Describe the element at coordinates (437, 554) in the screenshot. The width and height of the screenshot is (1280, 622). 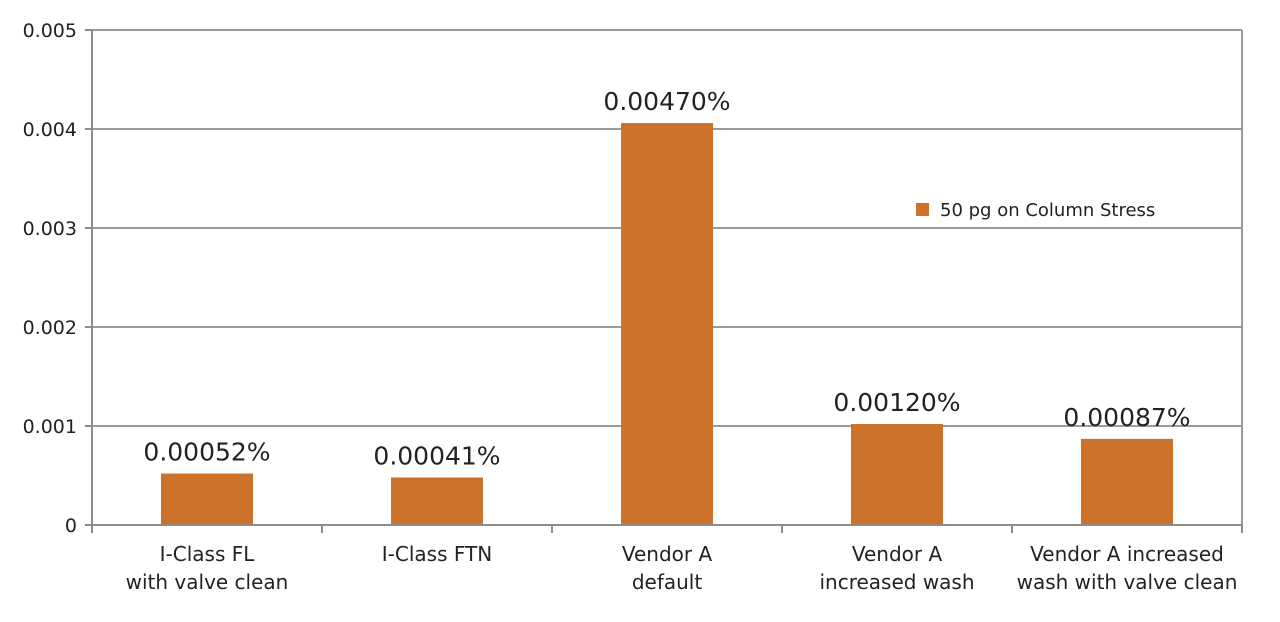
I see `x-category-label: I-Class FTN` at that location.